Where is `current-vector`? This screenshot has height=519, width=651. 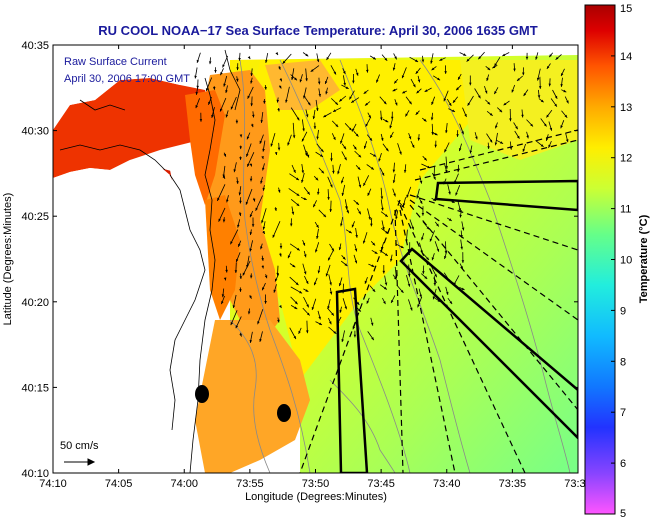 current-vector is located at coordinates (259, 203).